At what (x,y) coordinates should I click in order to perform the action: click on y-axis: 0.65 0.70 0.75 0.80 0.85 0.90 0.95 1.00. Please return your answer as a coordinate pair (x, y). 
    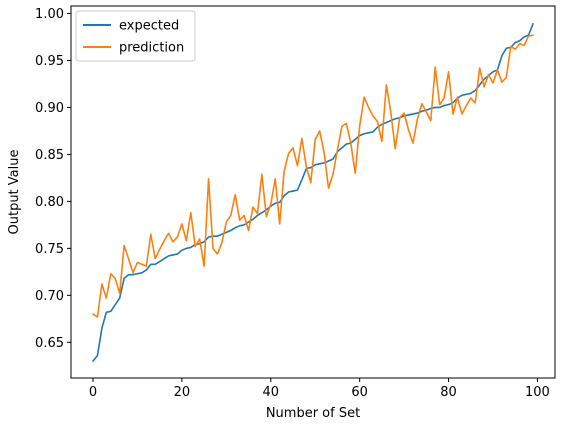
    Looking at the image, I should click on (53, 179).